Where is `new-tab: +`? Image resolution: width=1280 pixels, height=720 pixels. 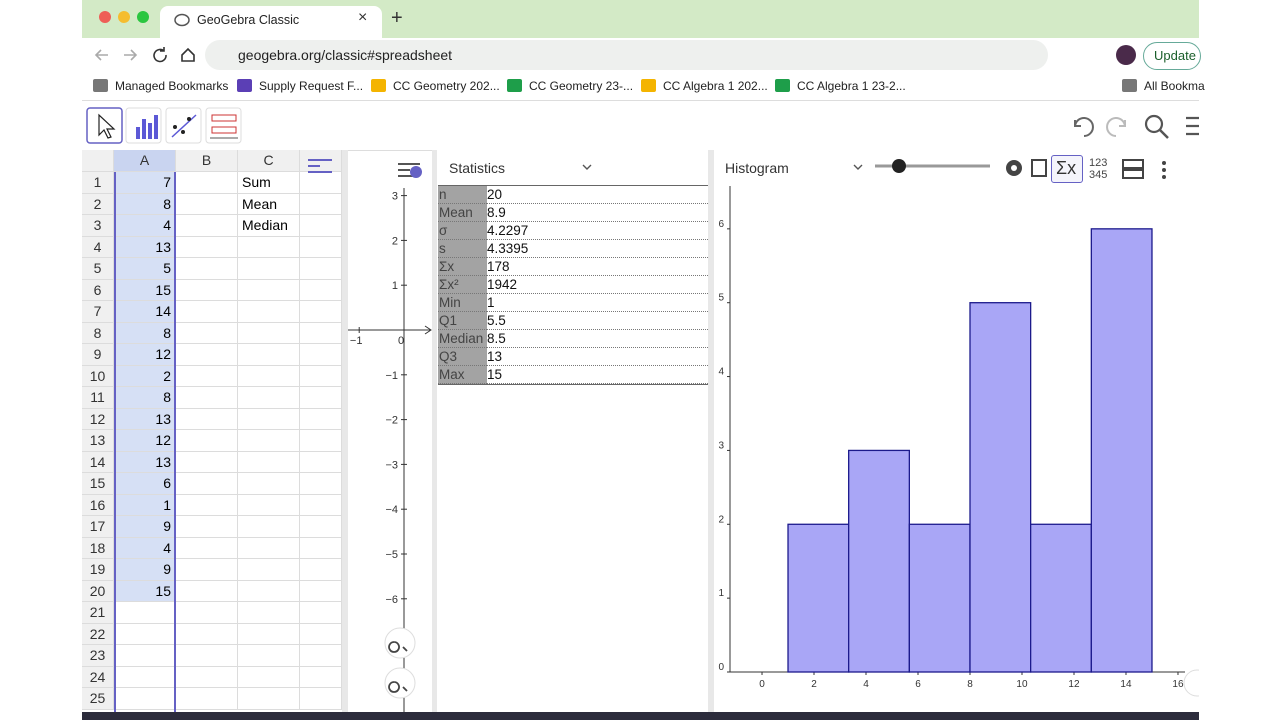
new-tab: + is located at coordinates (397, 18).